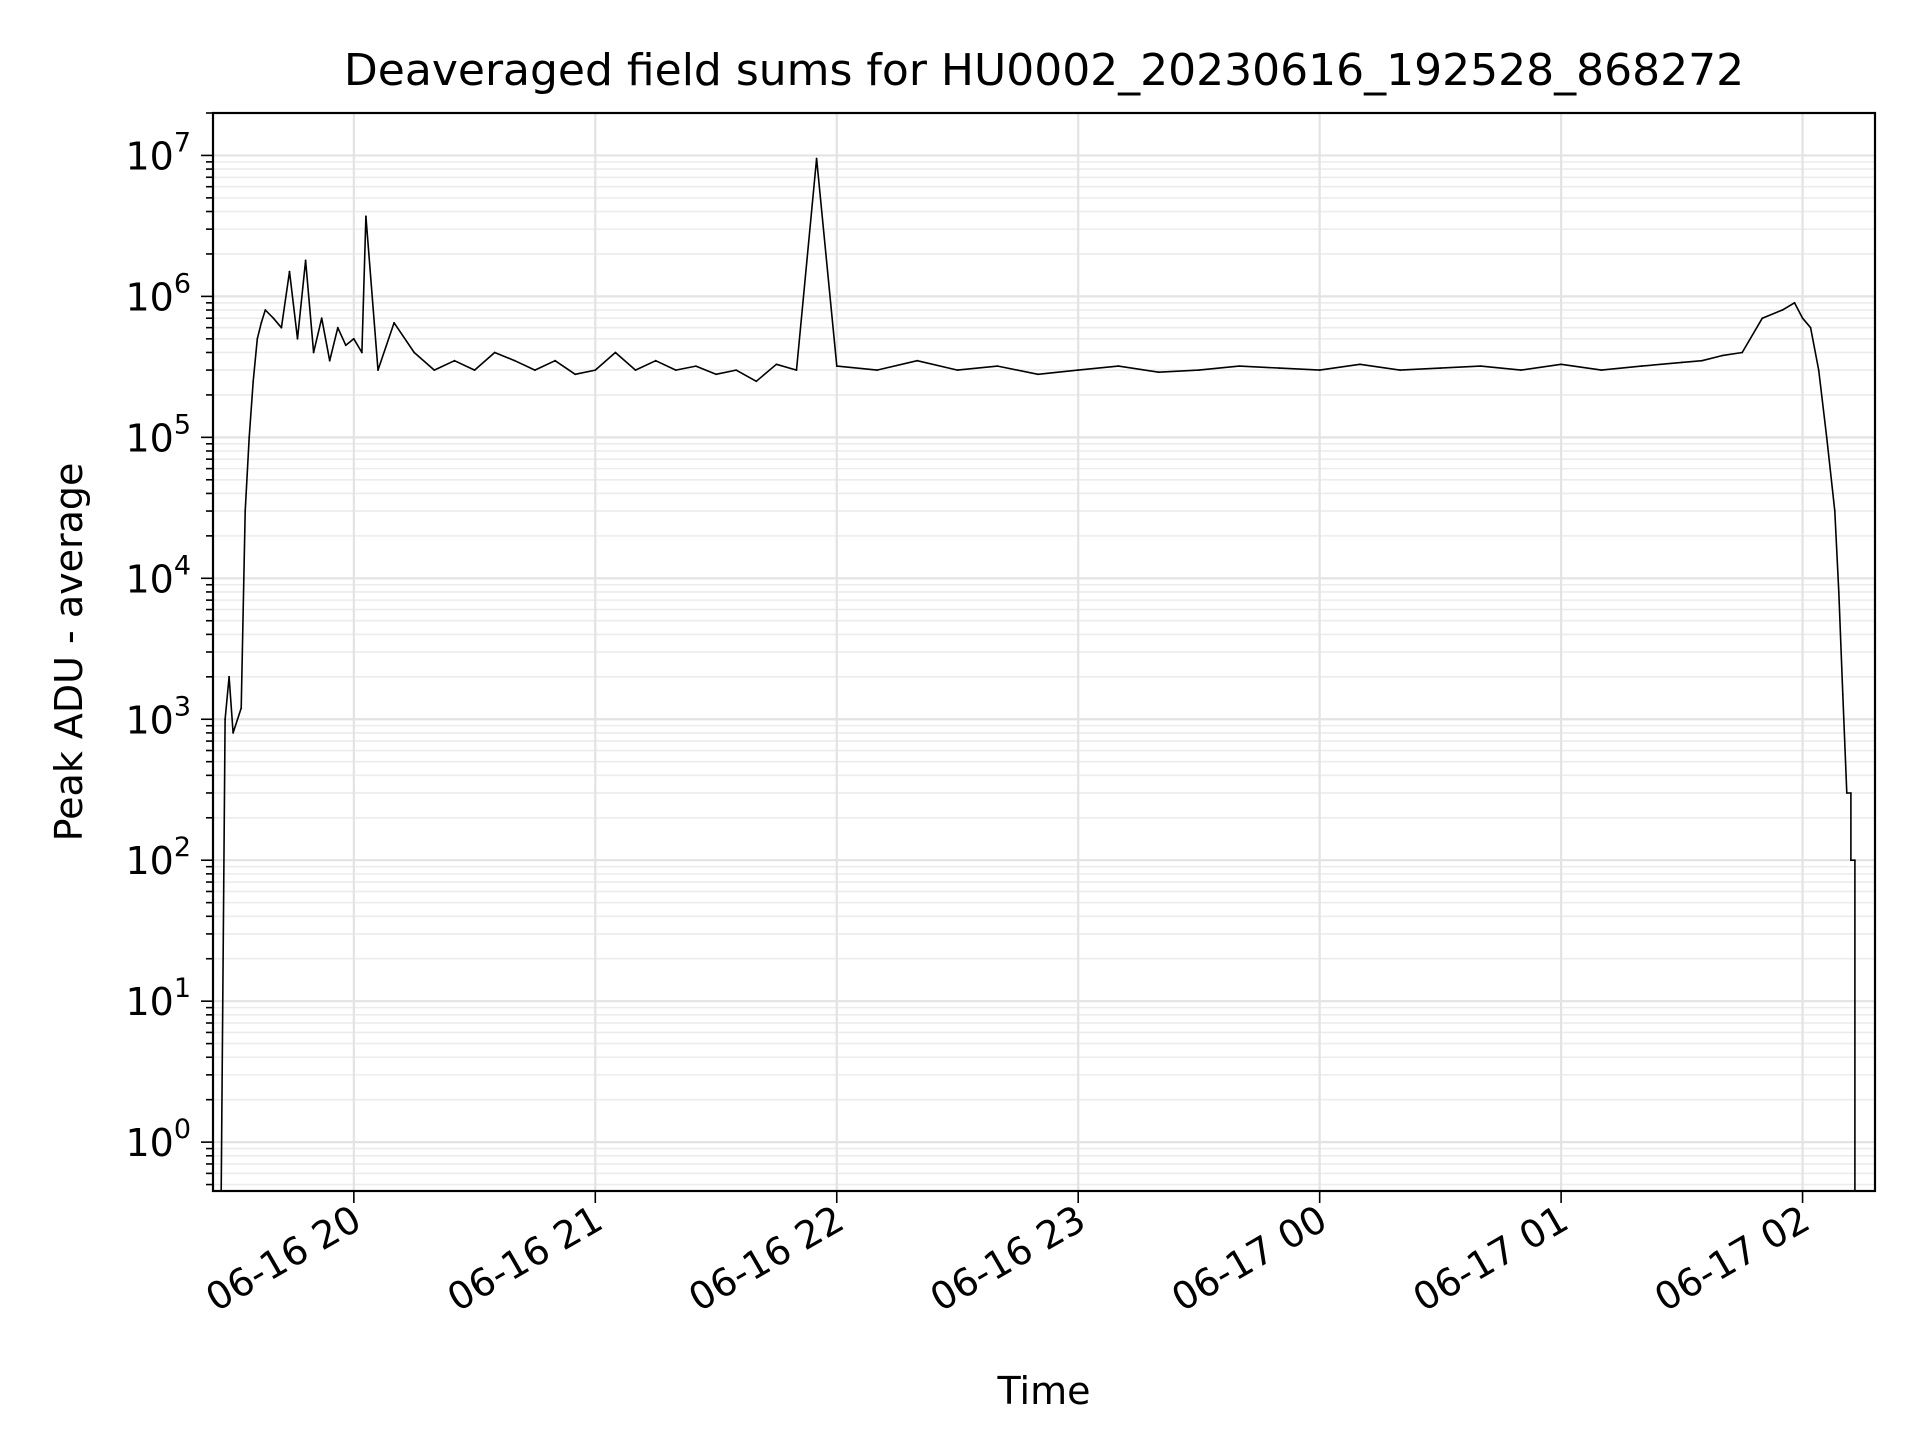  I want to click on y-tick-label: 10⁰, so click(158, 1139).